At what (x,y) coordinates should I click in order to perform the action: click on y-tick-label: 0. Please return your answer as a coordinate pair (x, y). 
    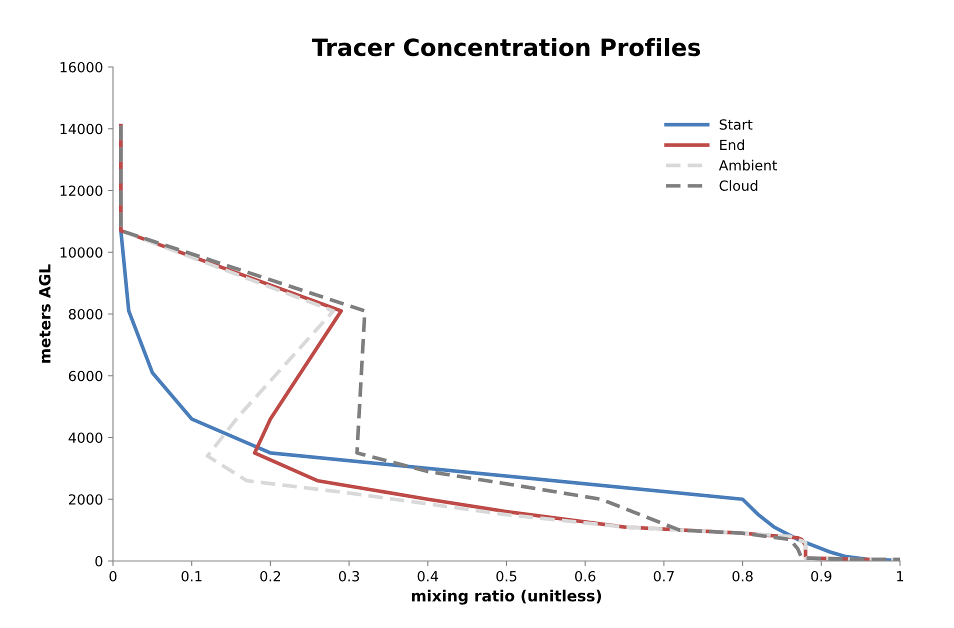
    Looking at the image, I should click on (98, 561).